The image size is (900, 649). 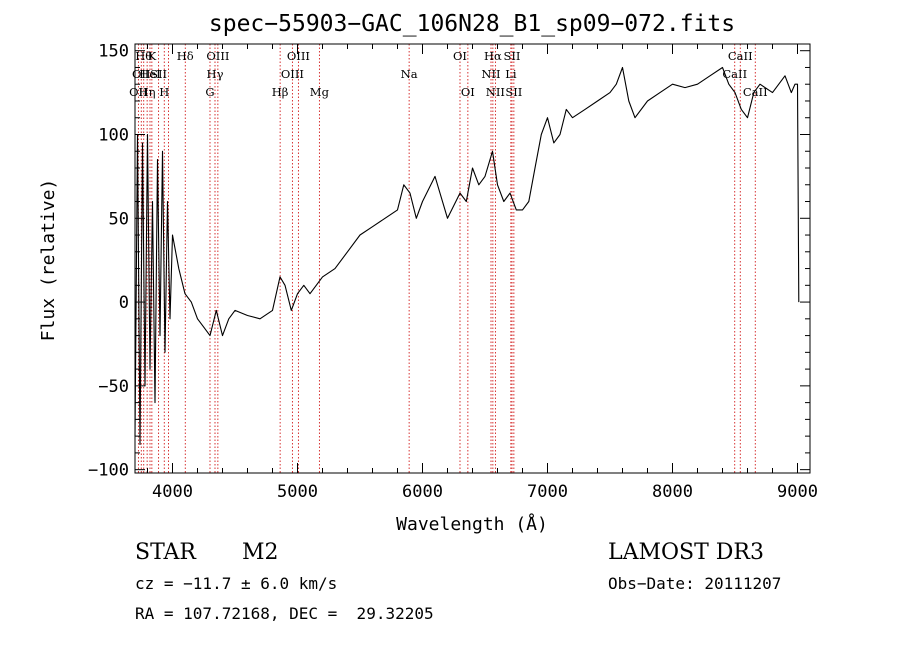 I want to click on object-class: STAR, so click(x=165, y=552).